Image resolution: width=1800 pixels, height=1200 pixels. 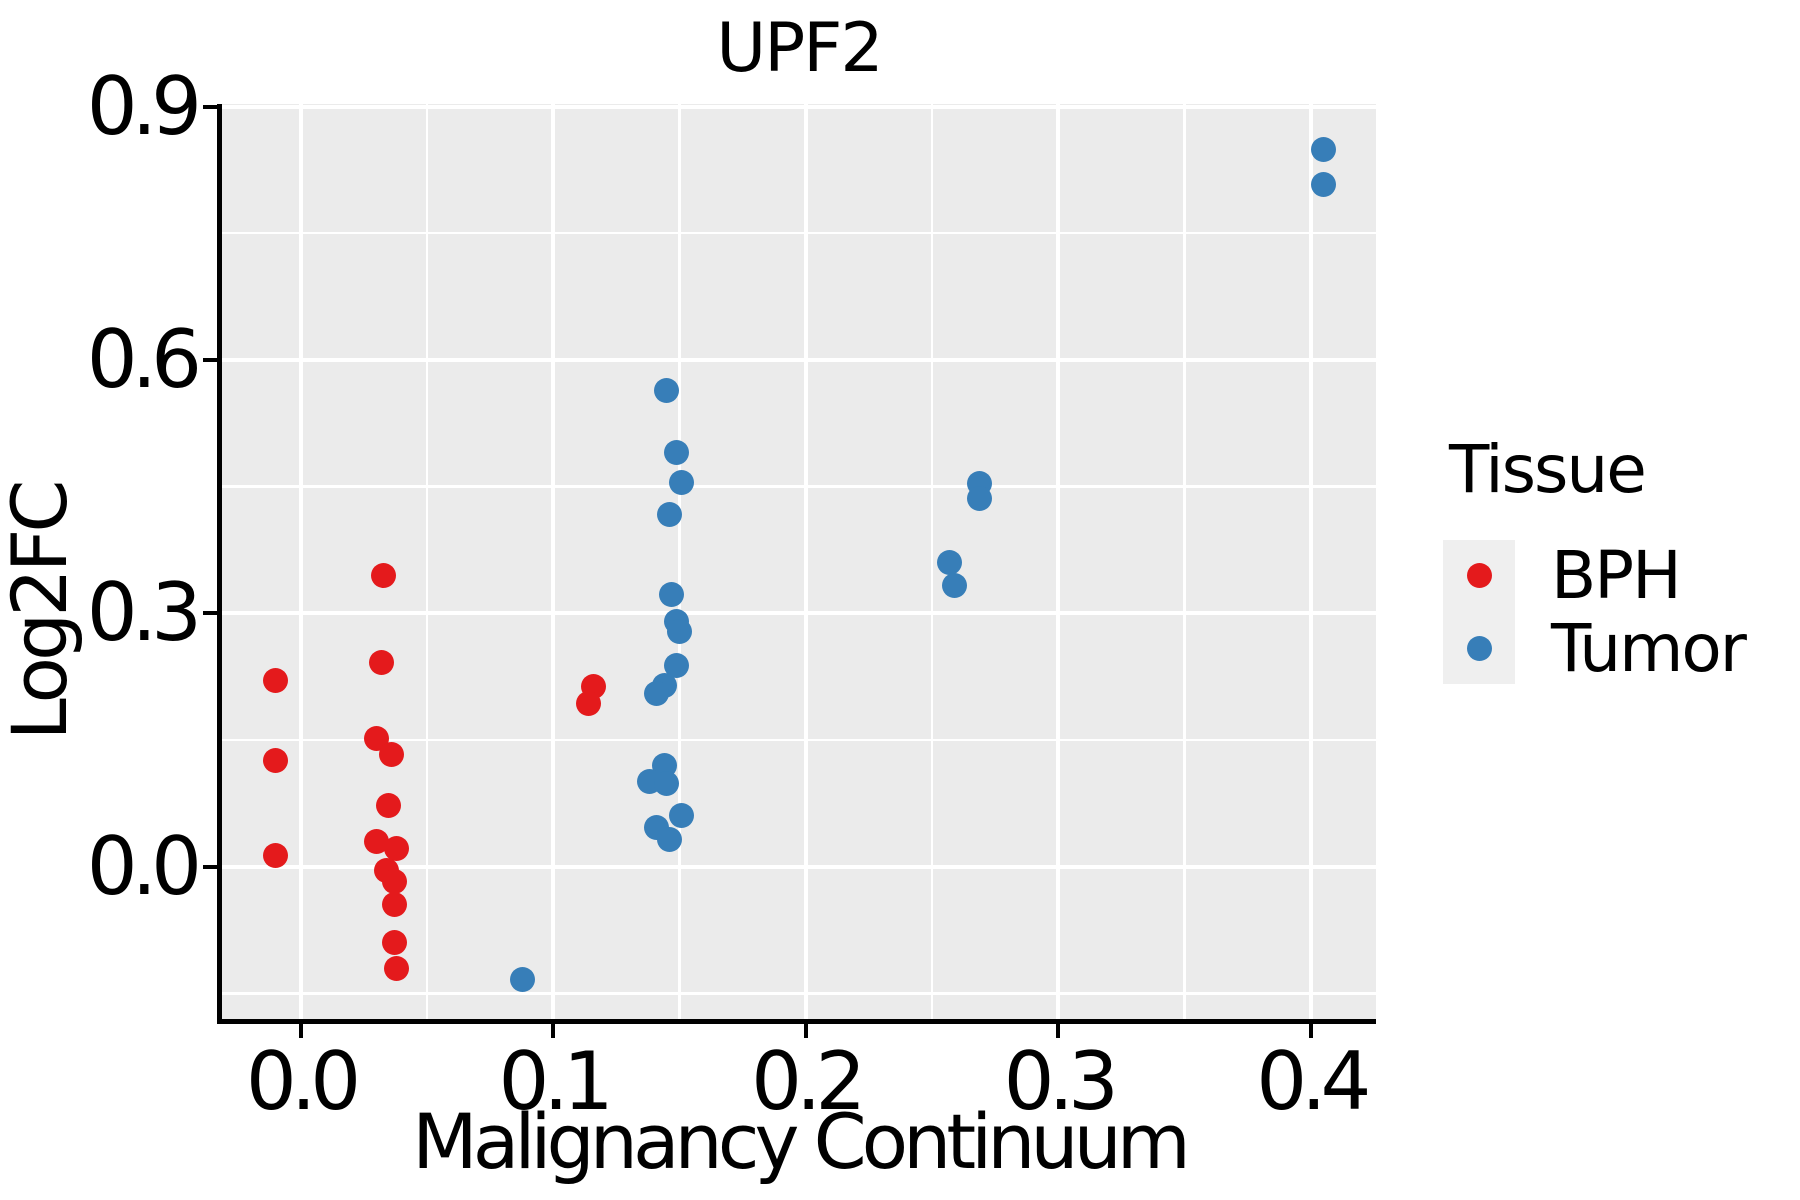 I want to click on y-tick-label: 0.9, so click(x=144, y=106).